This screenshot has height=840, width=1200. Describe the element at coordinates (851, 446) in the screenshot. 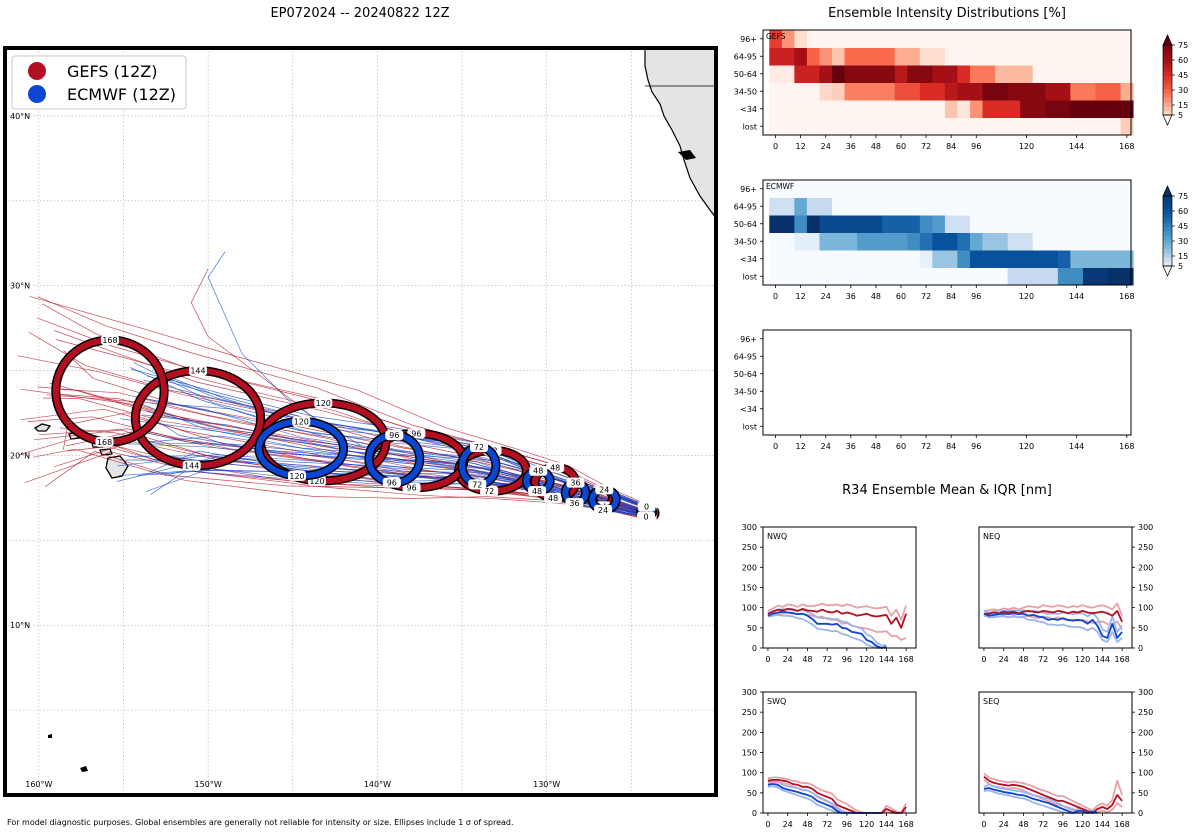

I see `x-tick-label: 36` at that location.